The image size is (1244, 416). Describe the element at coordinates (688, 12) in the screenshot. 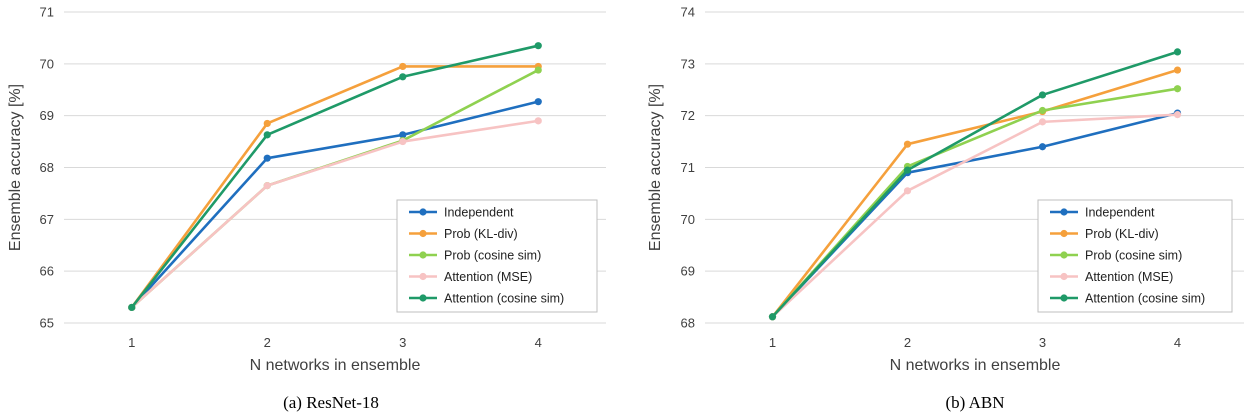

I see `y-tick-label: 74` at that location.